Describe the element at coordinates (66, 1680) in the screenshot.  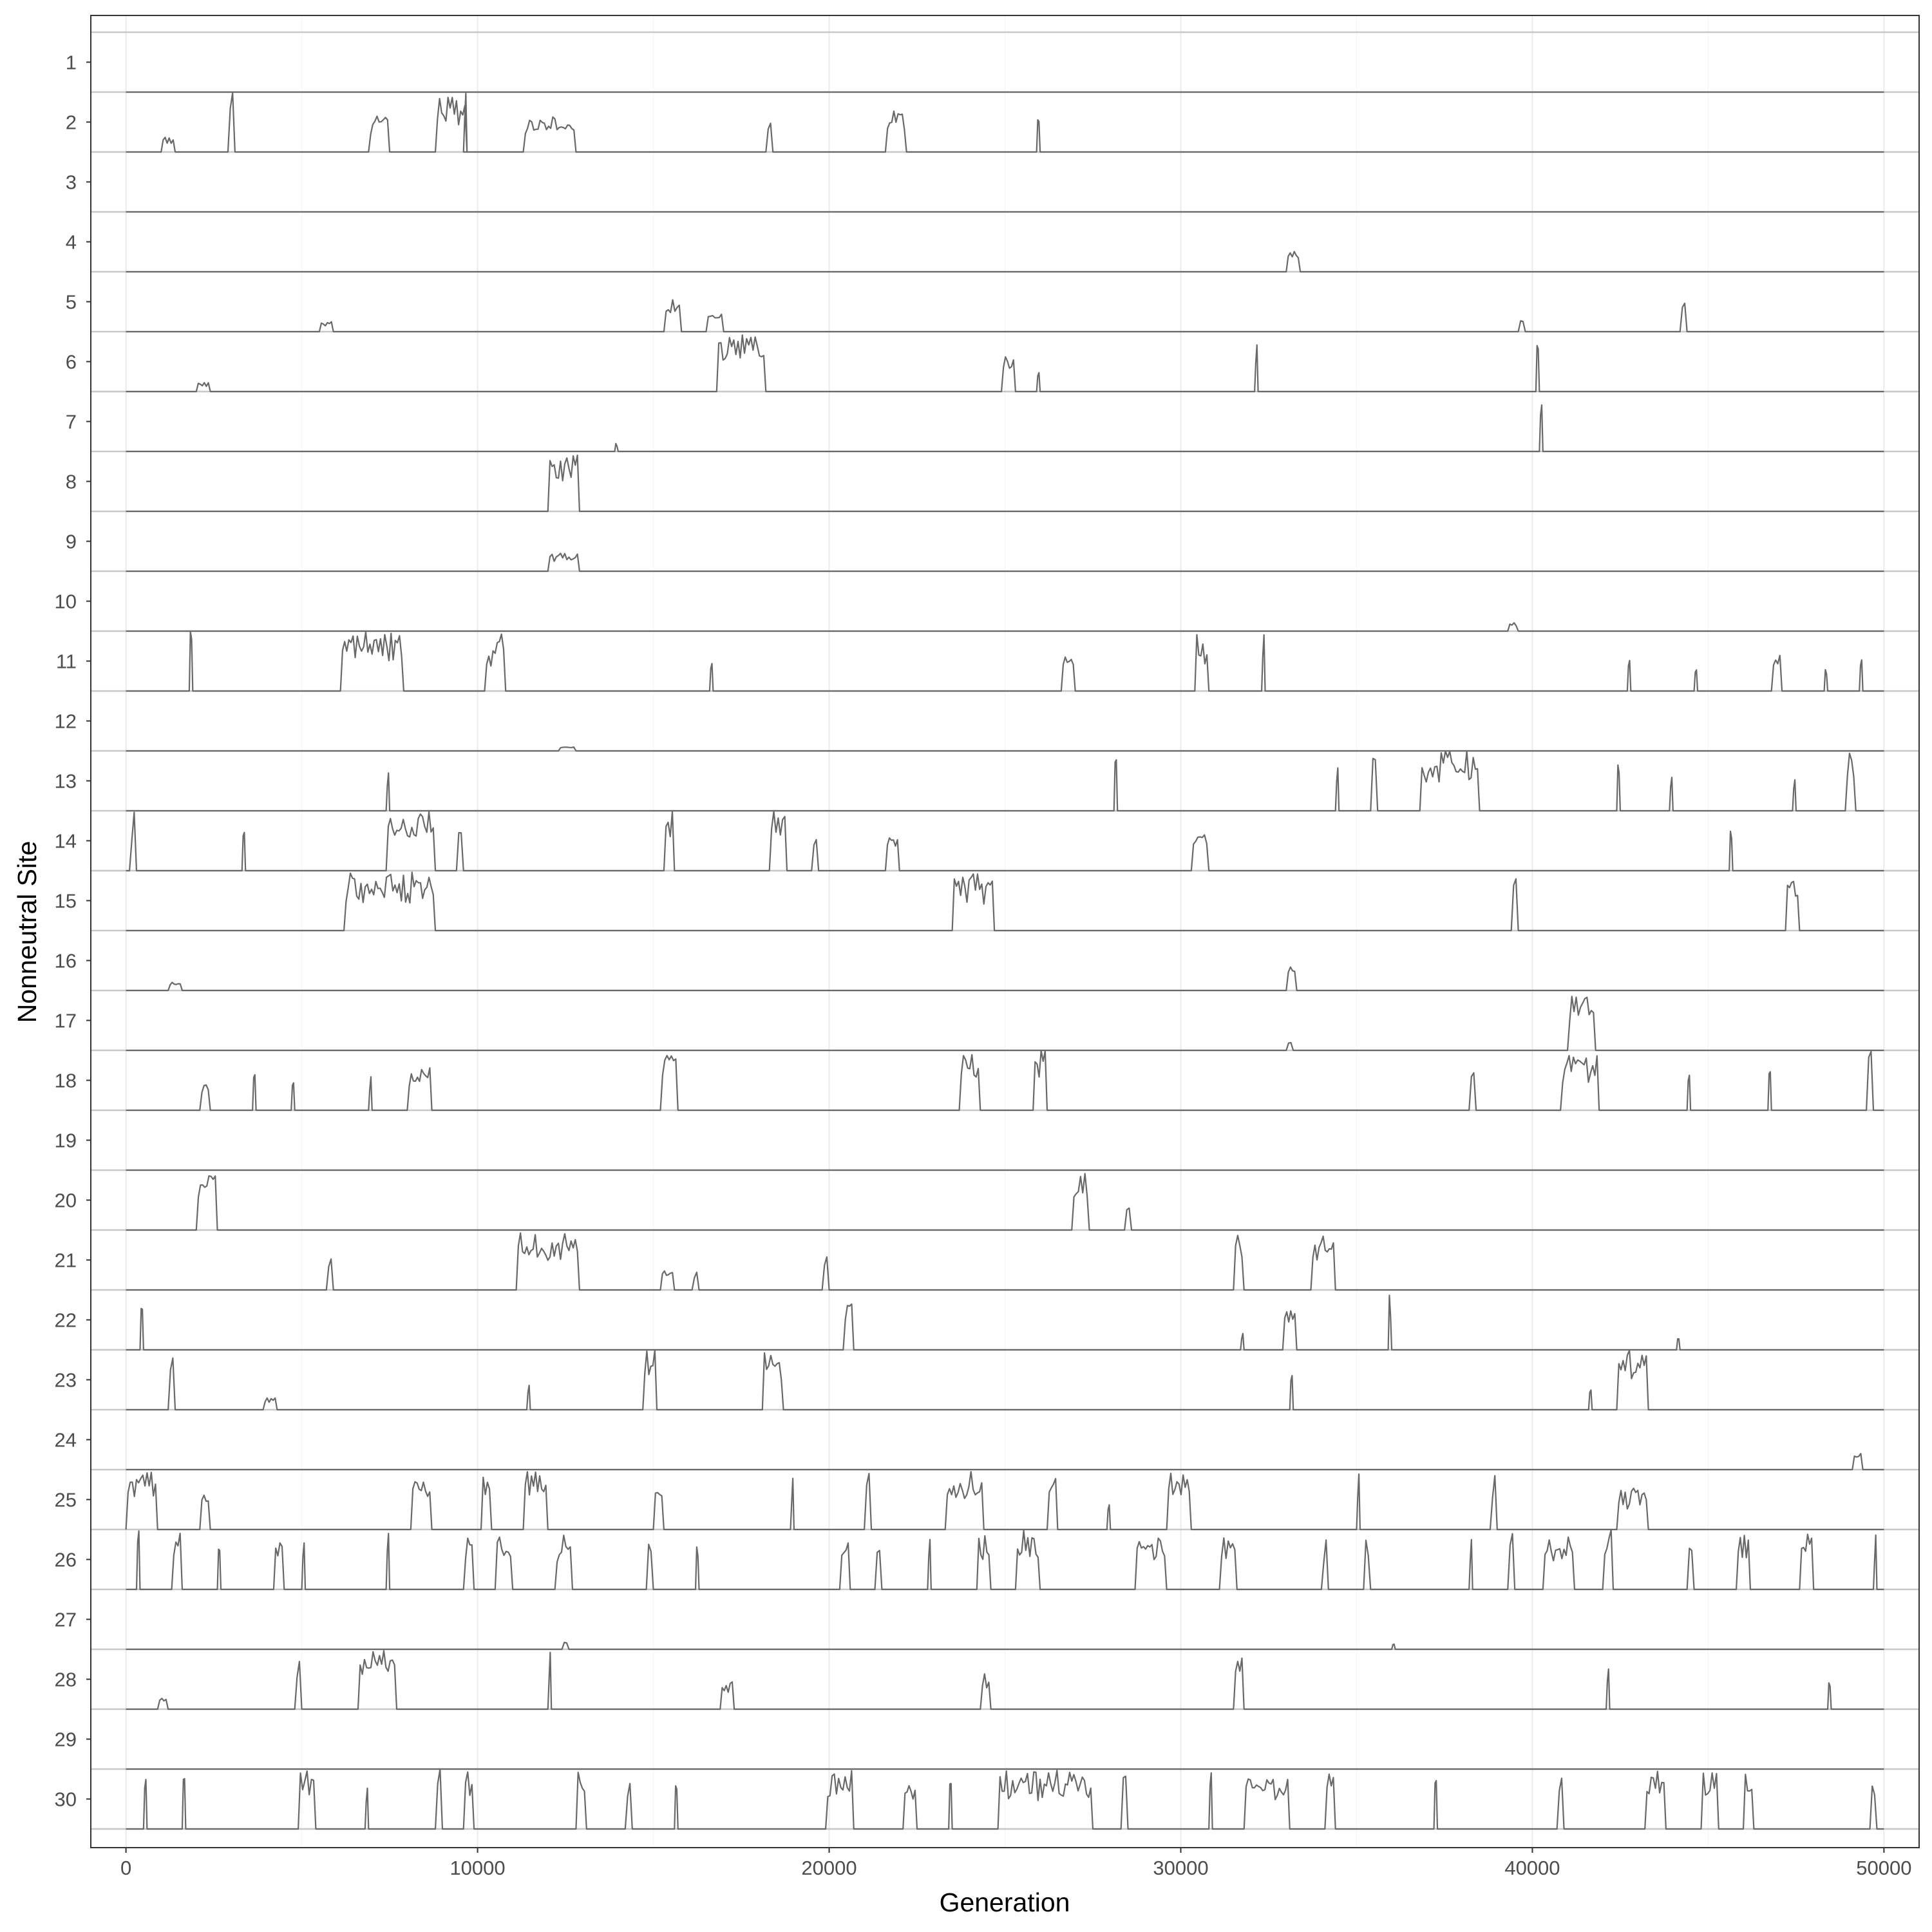
I see `y-tick-label: 28` at that location.